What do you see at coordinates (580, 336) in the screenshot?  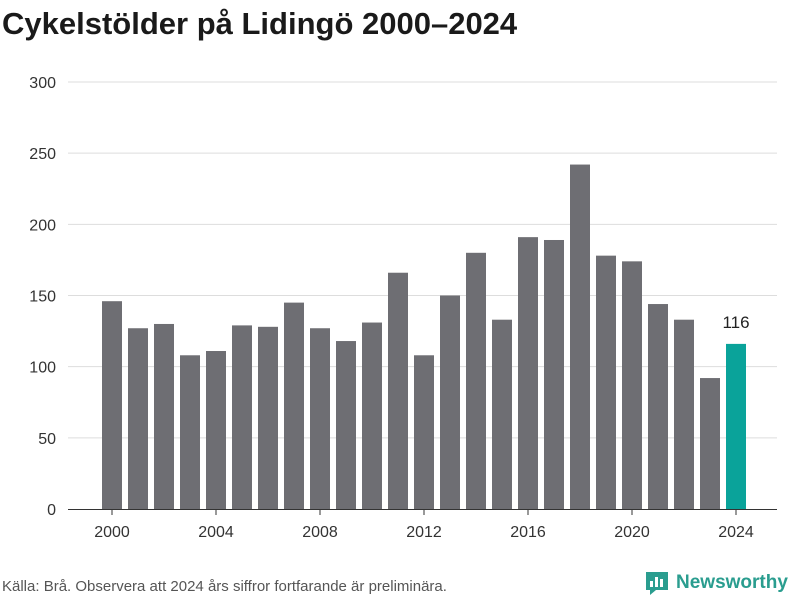 I see `bar-2018` at bounding box center [580, 336].